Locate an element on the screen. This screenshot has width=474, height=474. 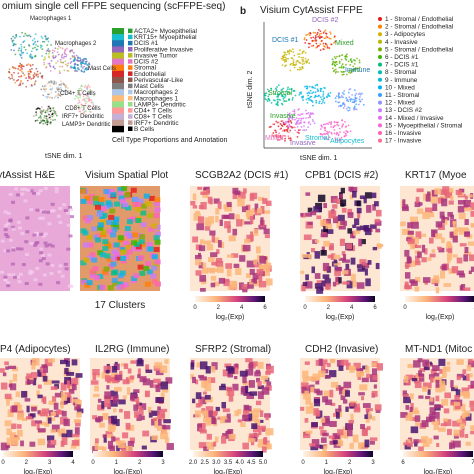
colorbar-tick: 6 is located at coordinates (265, 308).